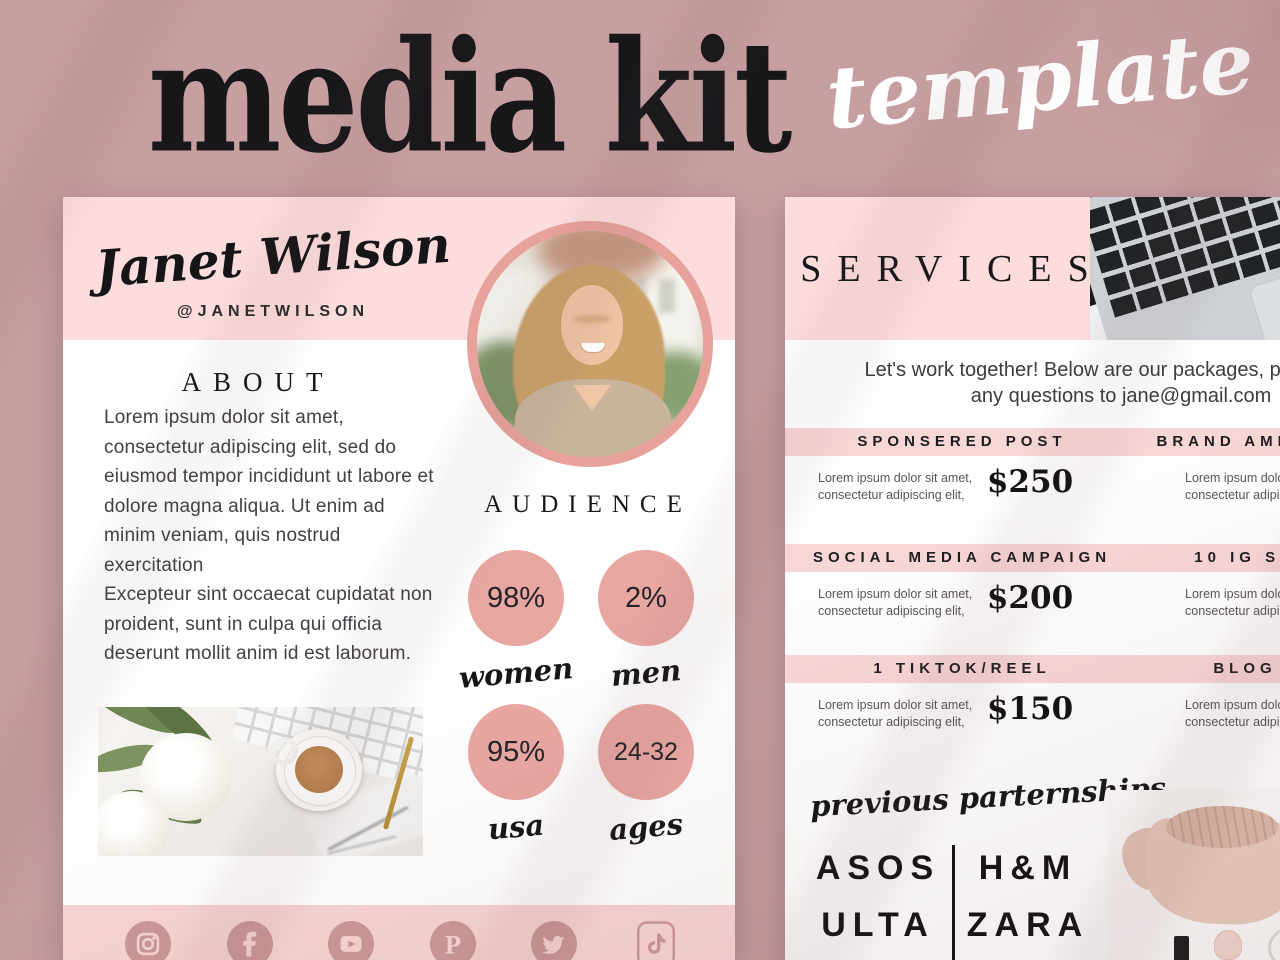 The image size is (1280, 960). I want to click on clothing-photo, so click(1194, 875).